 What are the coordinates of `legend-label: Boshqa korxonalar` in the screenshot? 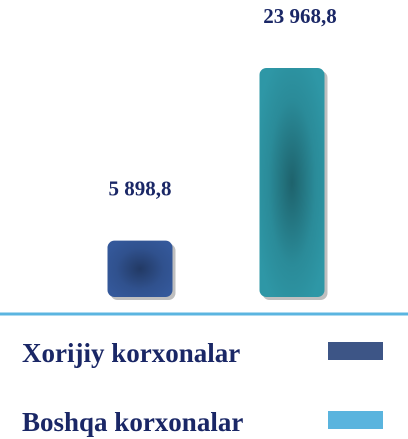 It's located at (132, 422).